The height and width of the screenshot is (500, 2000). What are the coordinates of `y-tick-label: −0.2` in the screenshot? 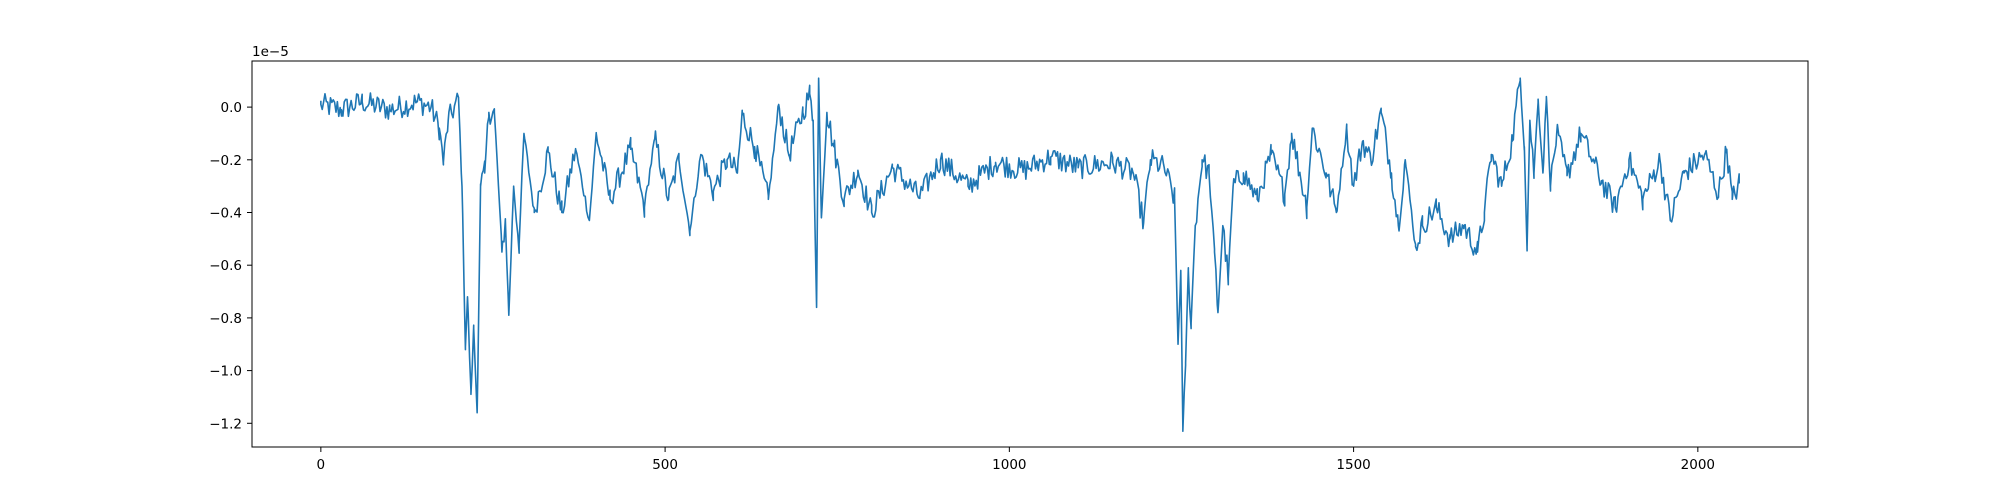 It's located at (225, 161).